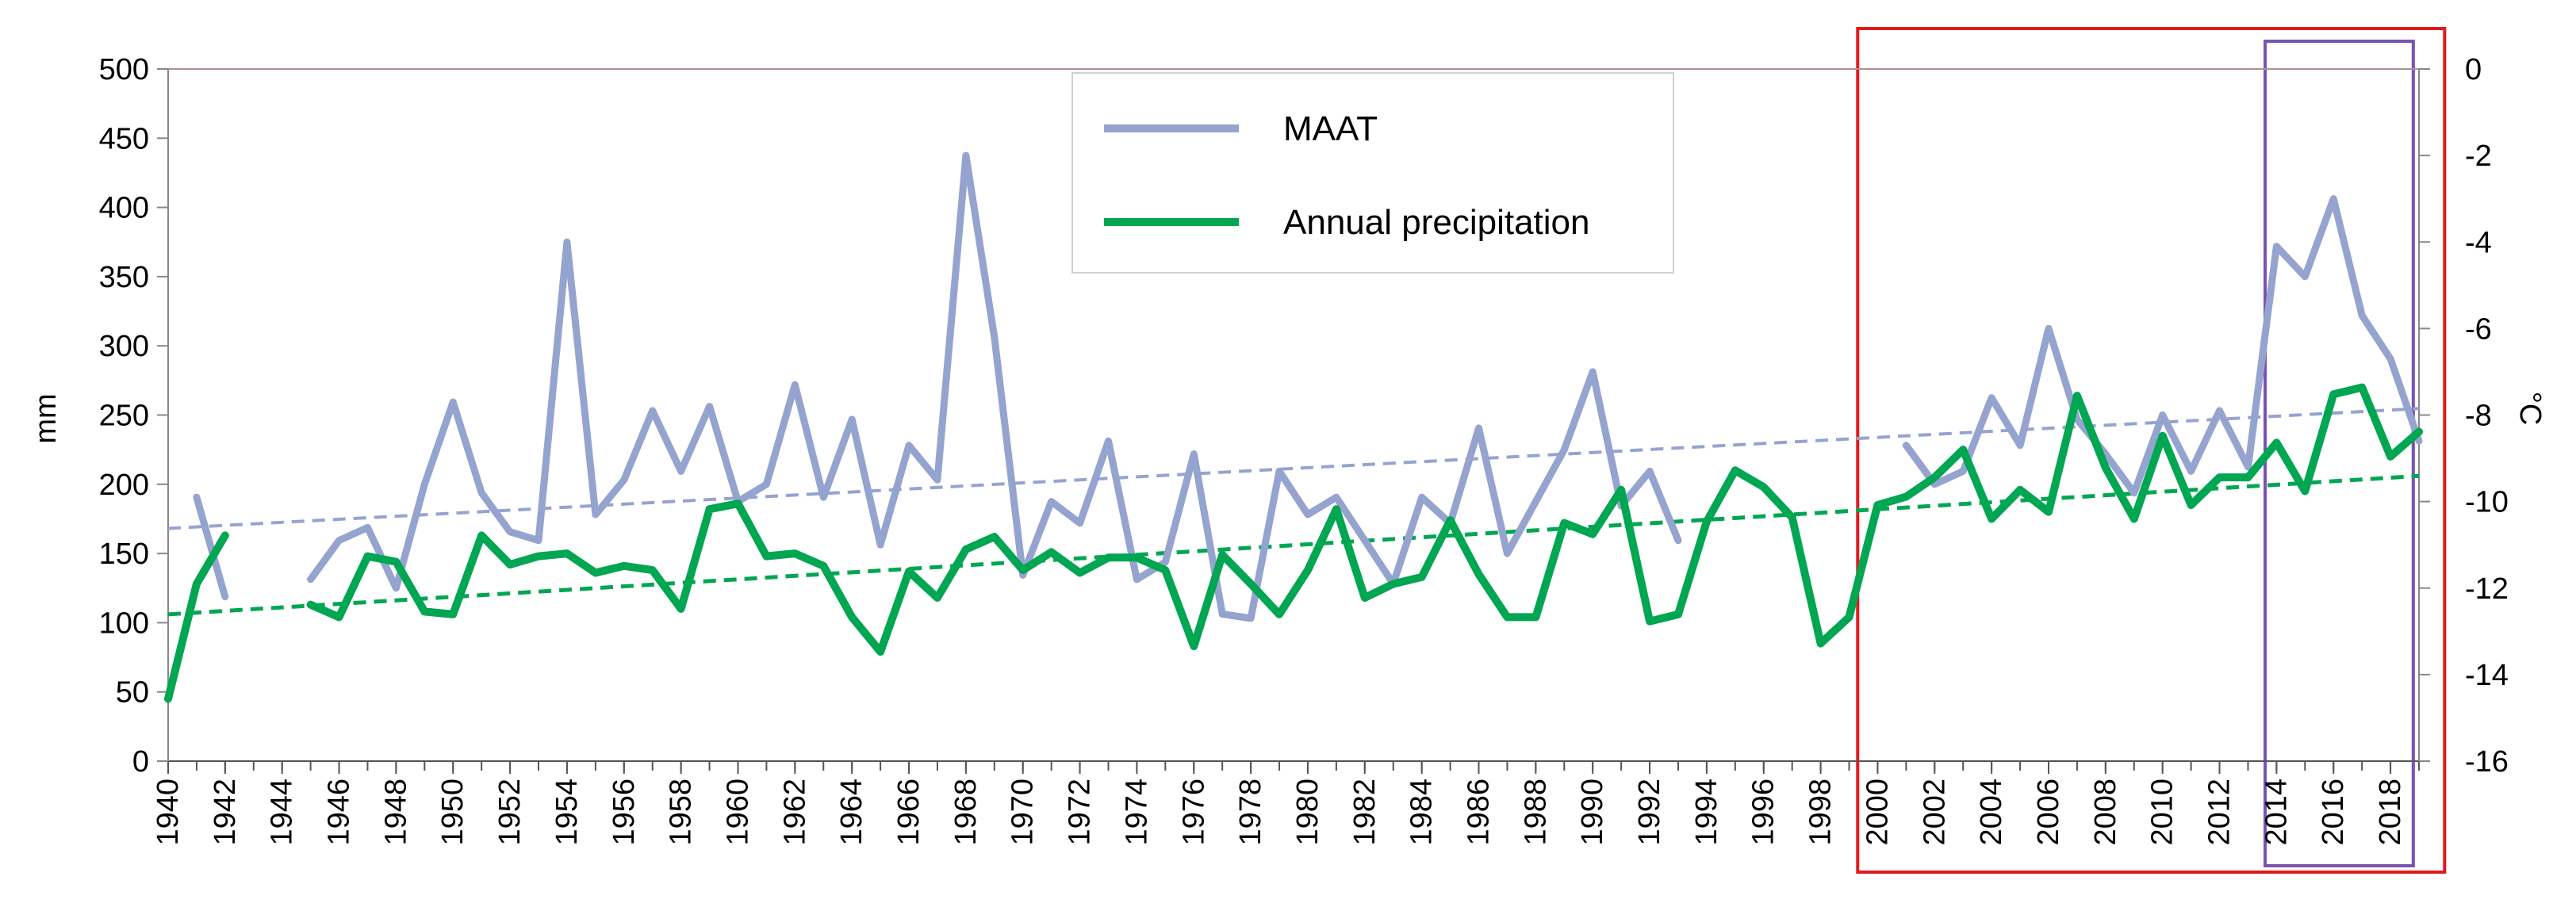 The image size is (2576, 907). Describe the element at coordinates (1365, 812) in the screenshot. I see `x-tick-label: 1982` at that location.